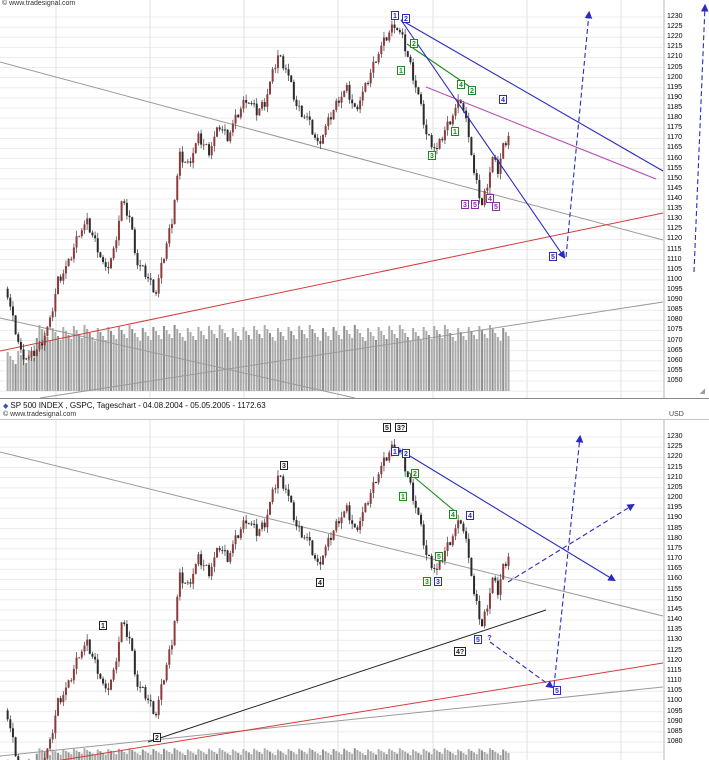  Describe the element at coordinates (489, 638) in the screenshot. I see `wave-label-q: ?` at that location.